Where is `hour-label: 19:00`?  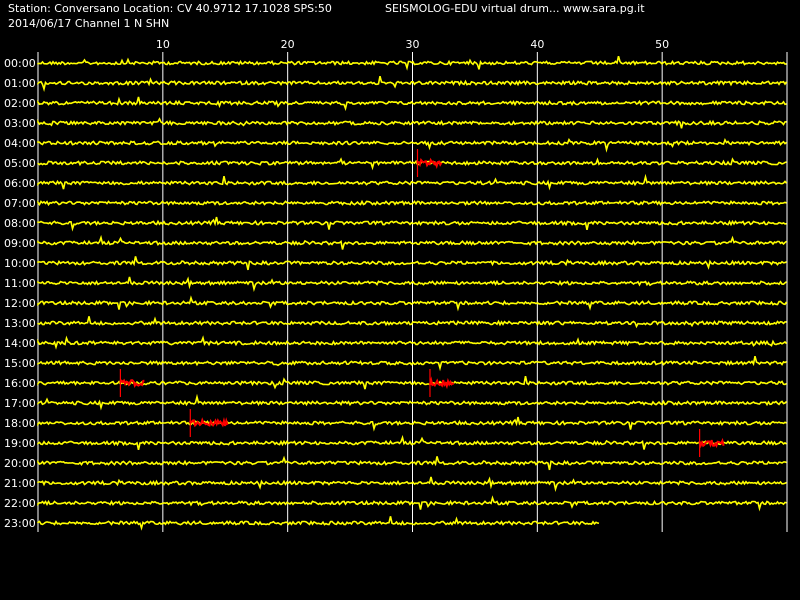
hour-label: 19:00 is located at coordinates (20, 443).